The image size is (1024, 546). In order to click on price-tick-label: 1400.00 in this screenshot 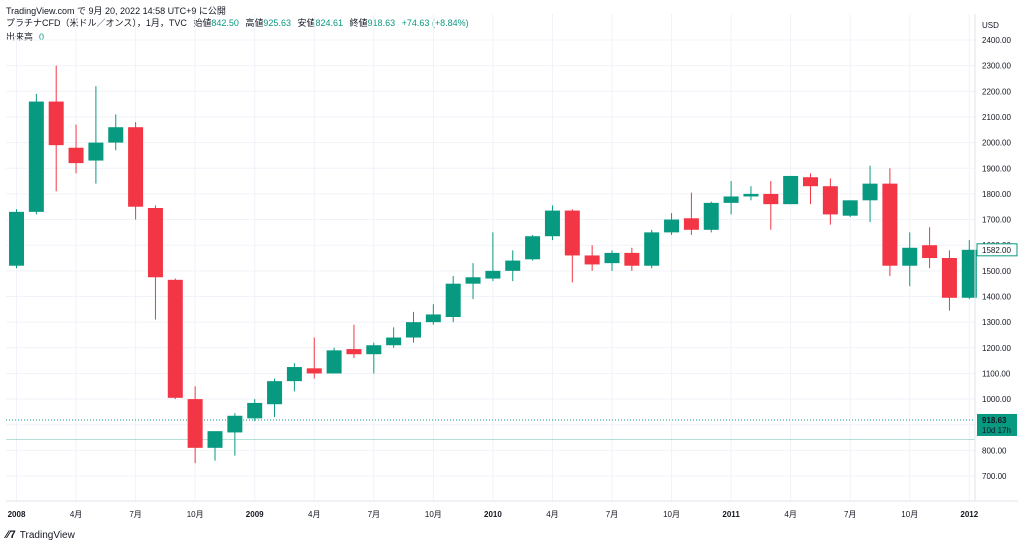, I will do `click(996, 297)`.